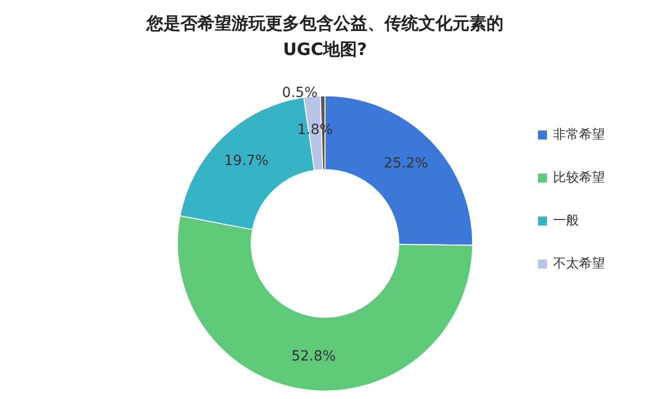 Image resolution: width=650 pixels, height=399 pixels. I want to click on legend-label: 不太希望, so click(579, 264).